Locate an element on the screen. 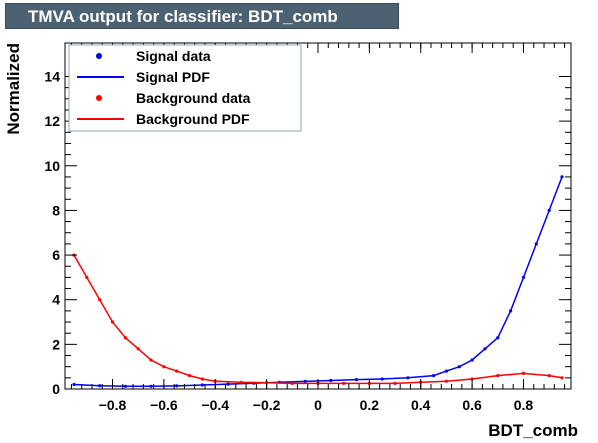 Image resolution: width=598 pixels, height=443 pixels. x-tick-label: −0.4 is located at coordinates (215, 405).